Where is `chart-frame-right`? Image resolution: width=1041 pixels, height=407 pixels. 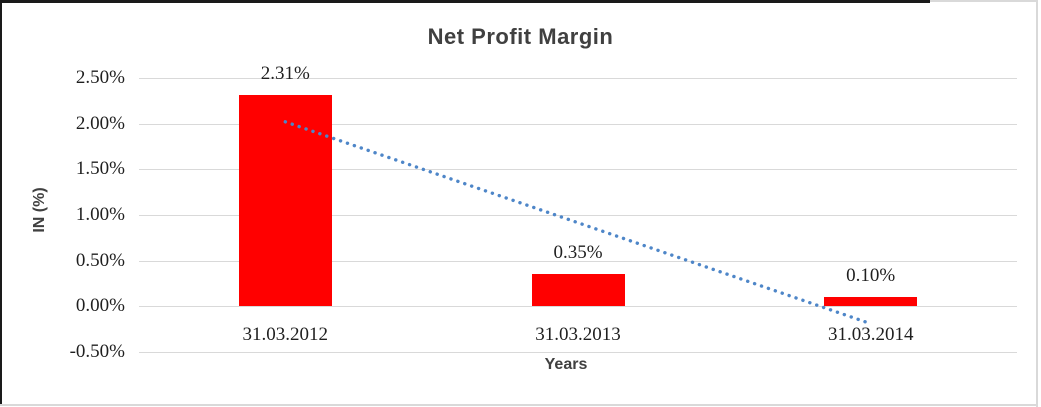 chart-frame-right is located at coordinates (1037, 203).